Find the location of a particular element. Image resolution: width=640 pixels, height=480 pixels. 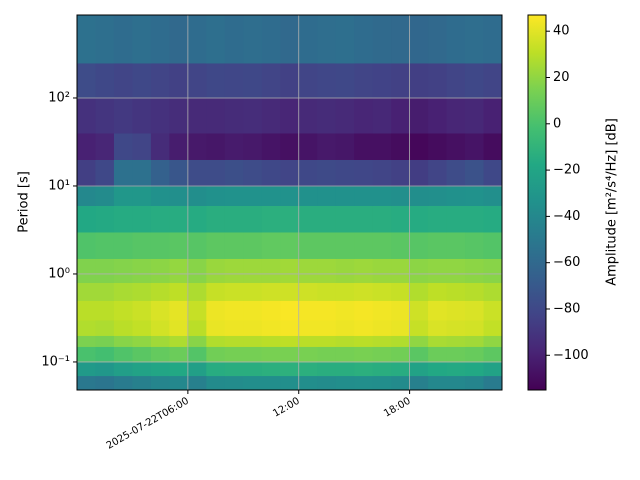

colorbar-tick-label: −100 is located at coordinates (571, 355).